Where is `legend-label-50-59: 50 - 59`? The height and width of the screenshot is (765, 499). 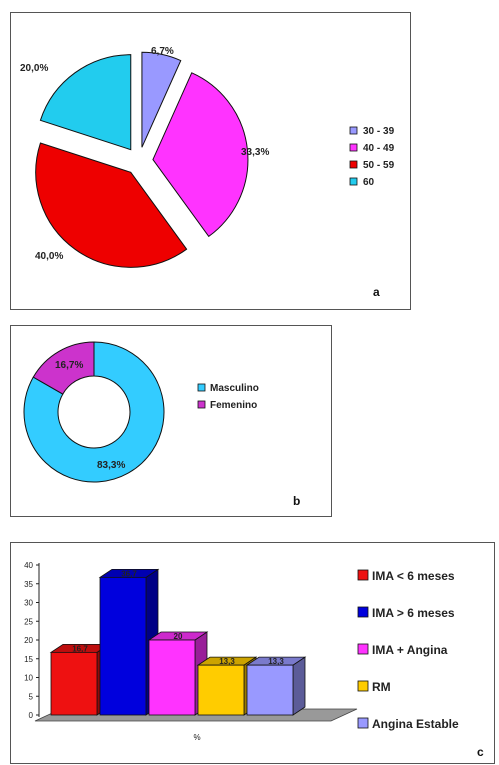
legend-label-50-59: 50 - 59 is located at coordinates (379, 165).